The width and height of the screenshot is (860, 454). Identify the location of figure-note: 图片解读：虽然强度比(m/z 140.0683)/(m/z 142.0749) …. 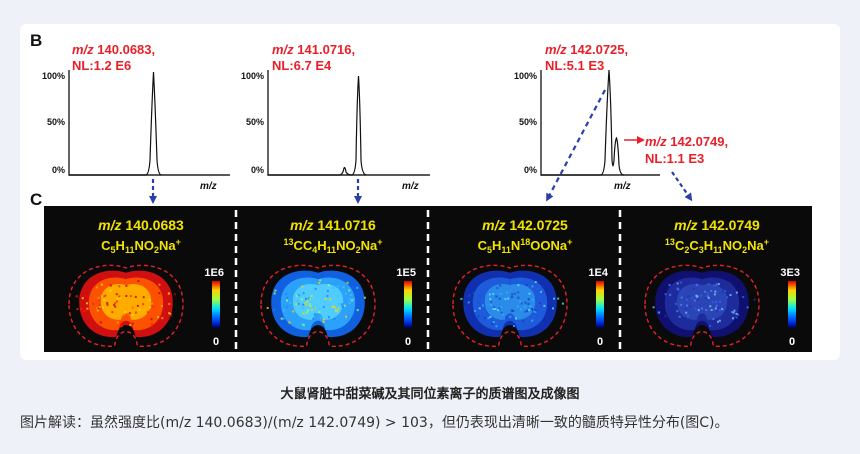
(374, 423).